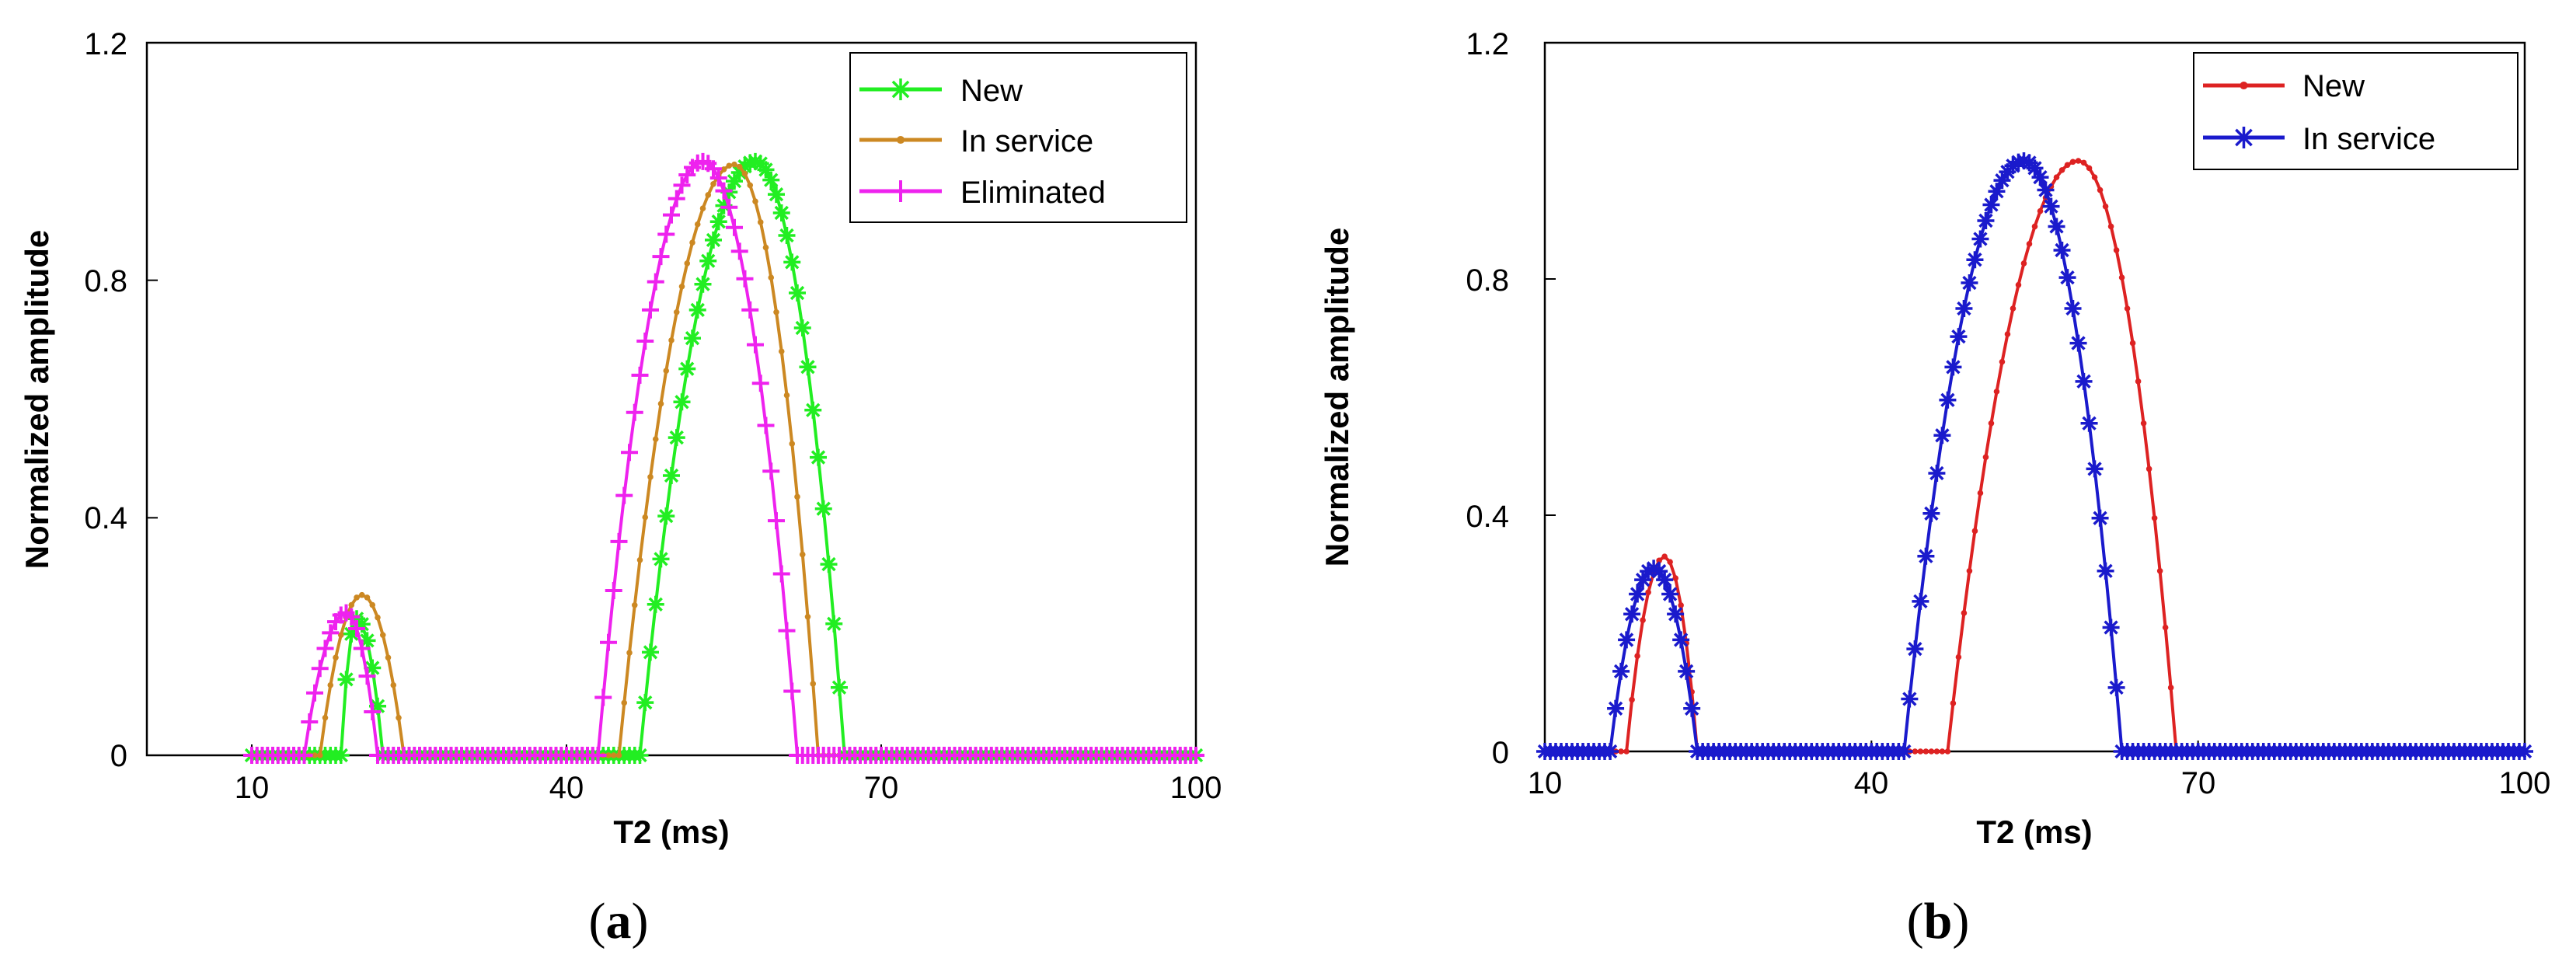  I want to click on x-axis-tick-labels-b: 10 40 70 100, so click(2039, 783).